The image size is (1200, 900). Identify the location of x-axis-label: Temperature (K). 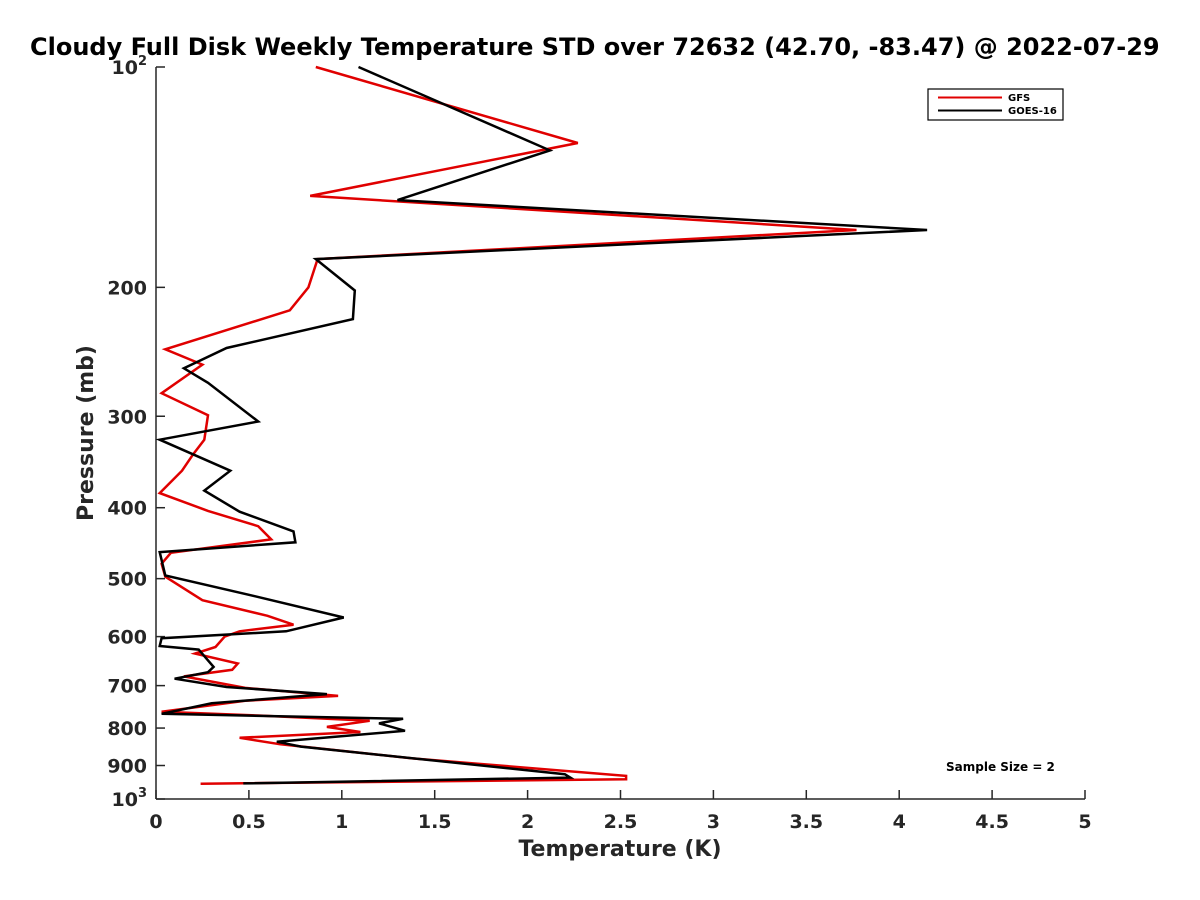
(619, 849).